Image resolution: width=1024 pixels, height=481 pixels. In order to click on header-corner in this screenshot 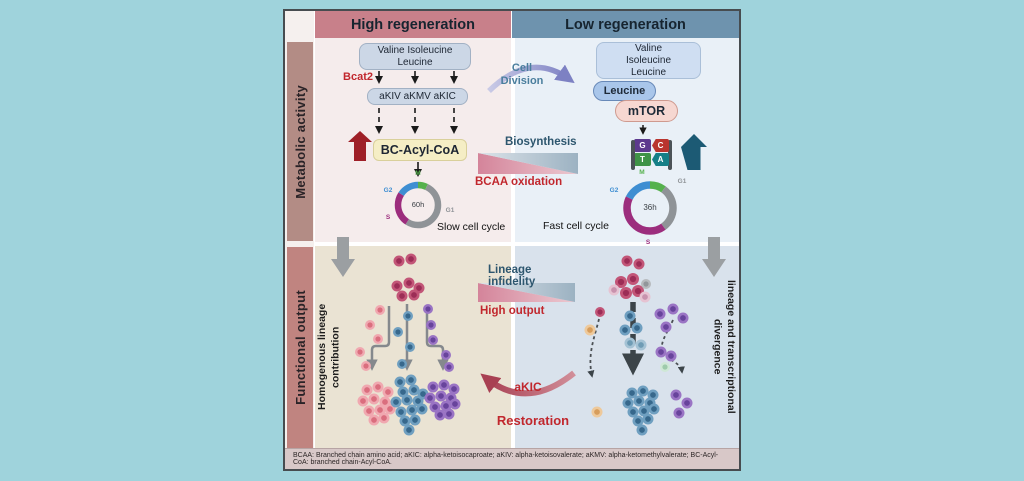, I will do `click(299, 24)`.